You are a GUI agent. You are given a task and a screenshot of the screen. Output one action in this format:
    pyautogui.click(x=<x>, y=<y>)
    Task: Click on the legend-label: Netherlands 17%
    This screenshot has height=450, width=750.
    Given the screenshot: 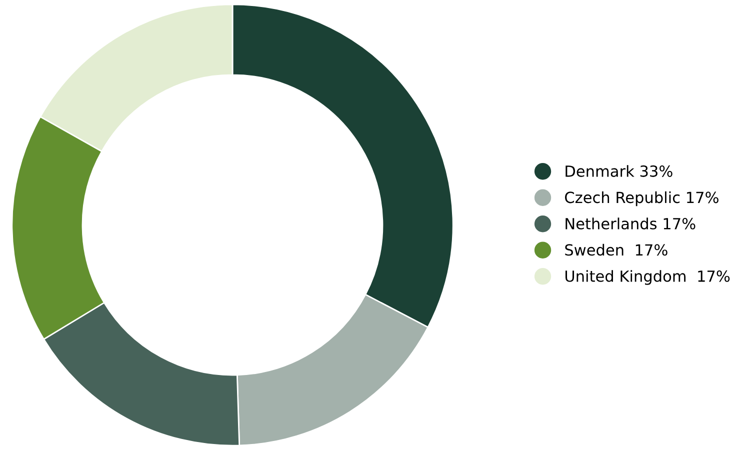 What is the action you would take?
    pyautogui.click(x=631, y=224)
    